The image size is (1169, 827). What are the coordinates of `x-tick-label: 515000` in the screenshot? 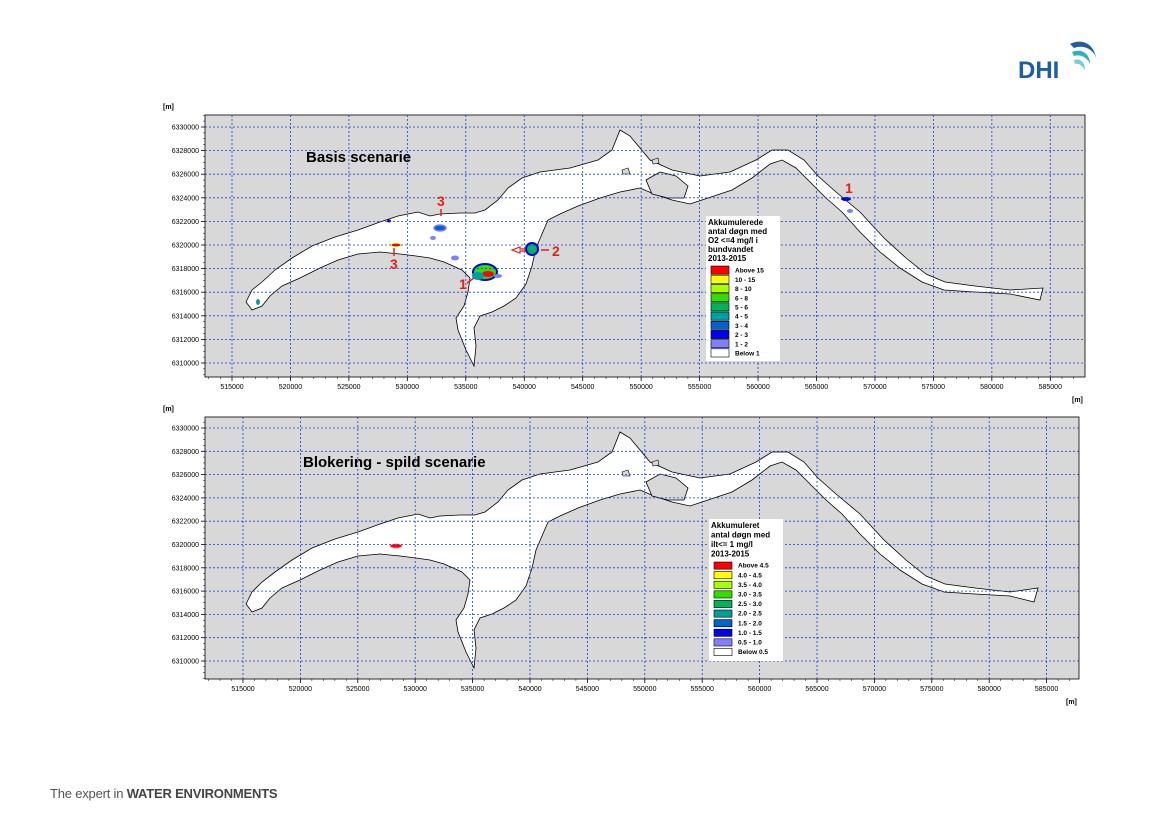 It's located at (231, 387).